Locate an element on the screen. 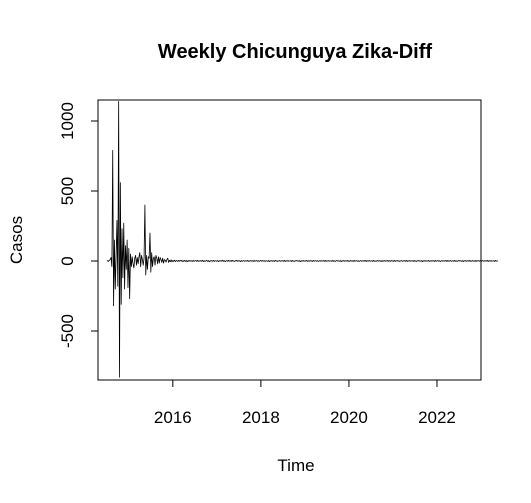 Image resolution: width=531 pixels, height=503 pixels. y-axis: -500 0 500 1000 is located at coordinates (78, 225).